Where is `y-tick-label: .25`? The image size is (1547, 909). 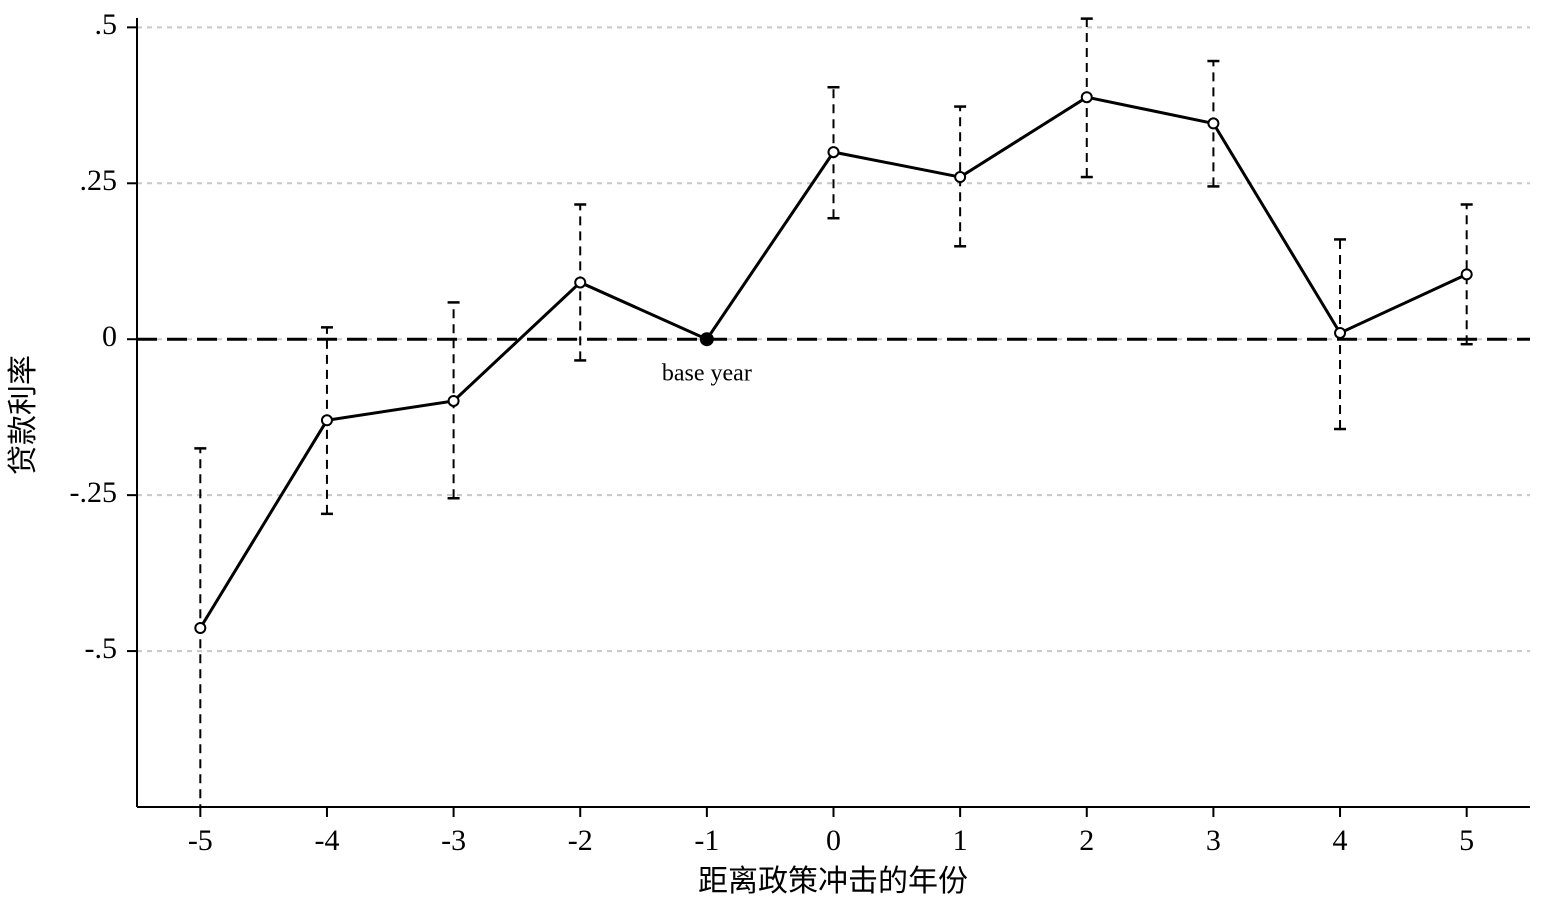
y-tick-label: .25 is located at coordinates (99, 180).